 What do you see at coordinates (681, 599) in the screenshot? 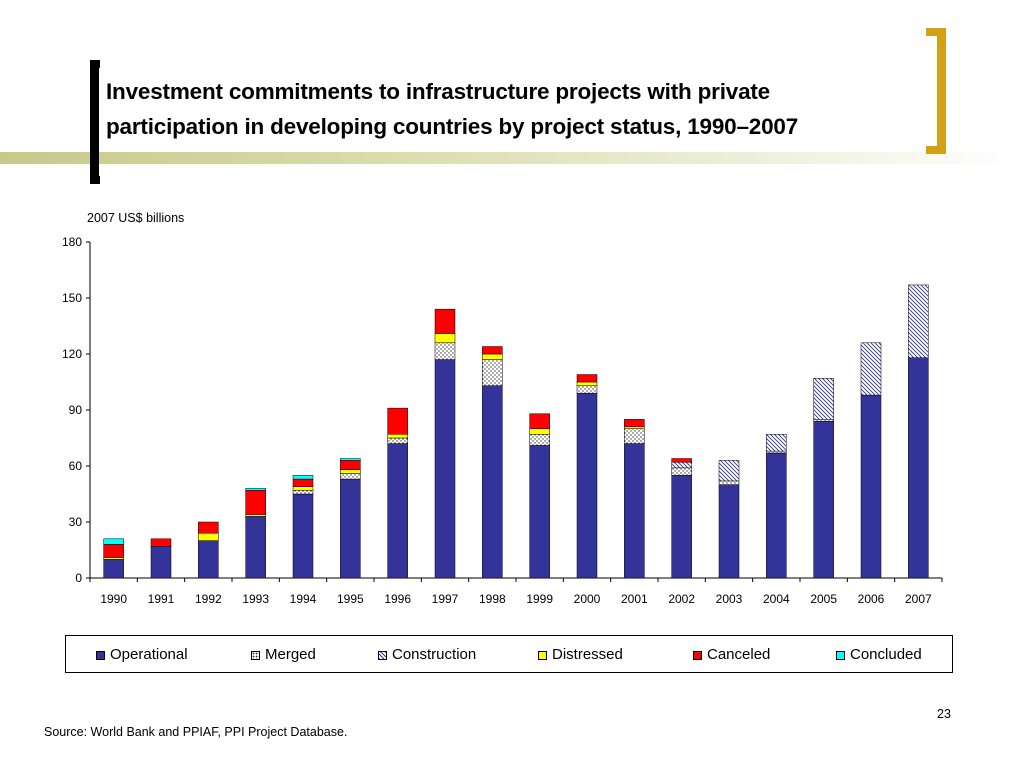
I see `x-tick-label: 2002` at bounding box center [681, 599].